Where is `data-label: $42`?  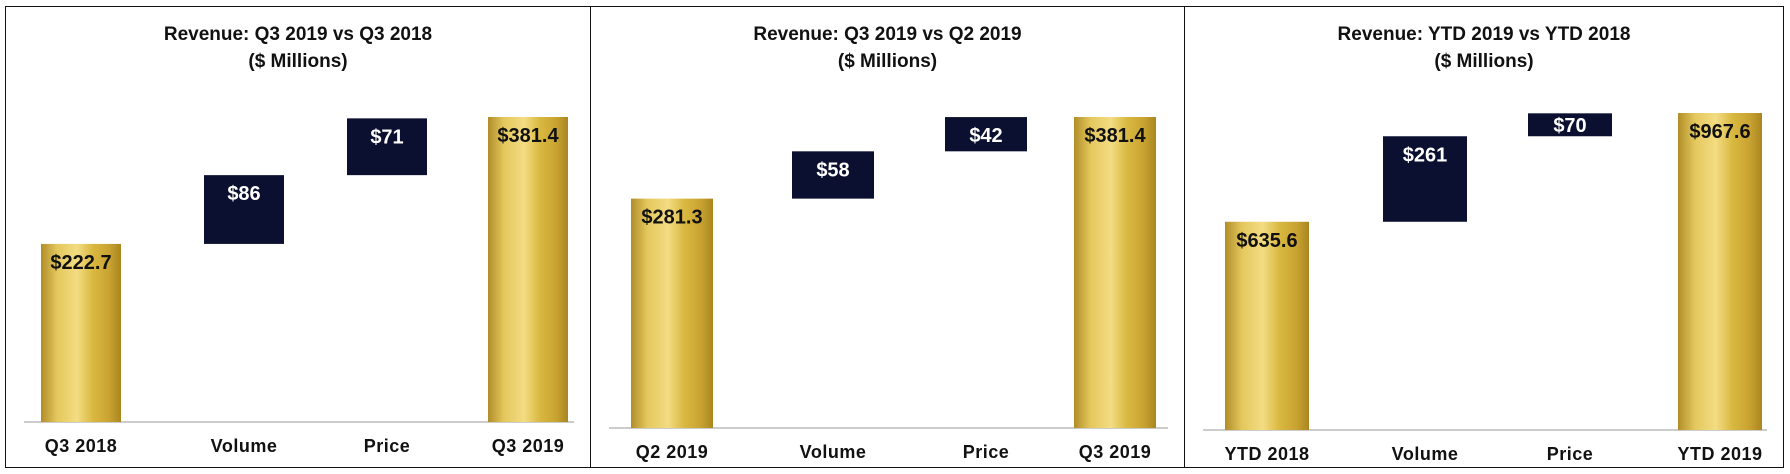
data-label: $42 is located at coordinates (985, 136).